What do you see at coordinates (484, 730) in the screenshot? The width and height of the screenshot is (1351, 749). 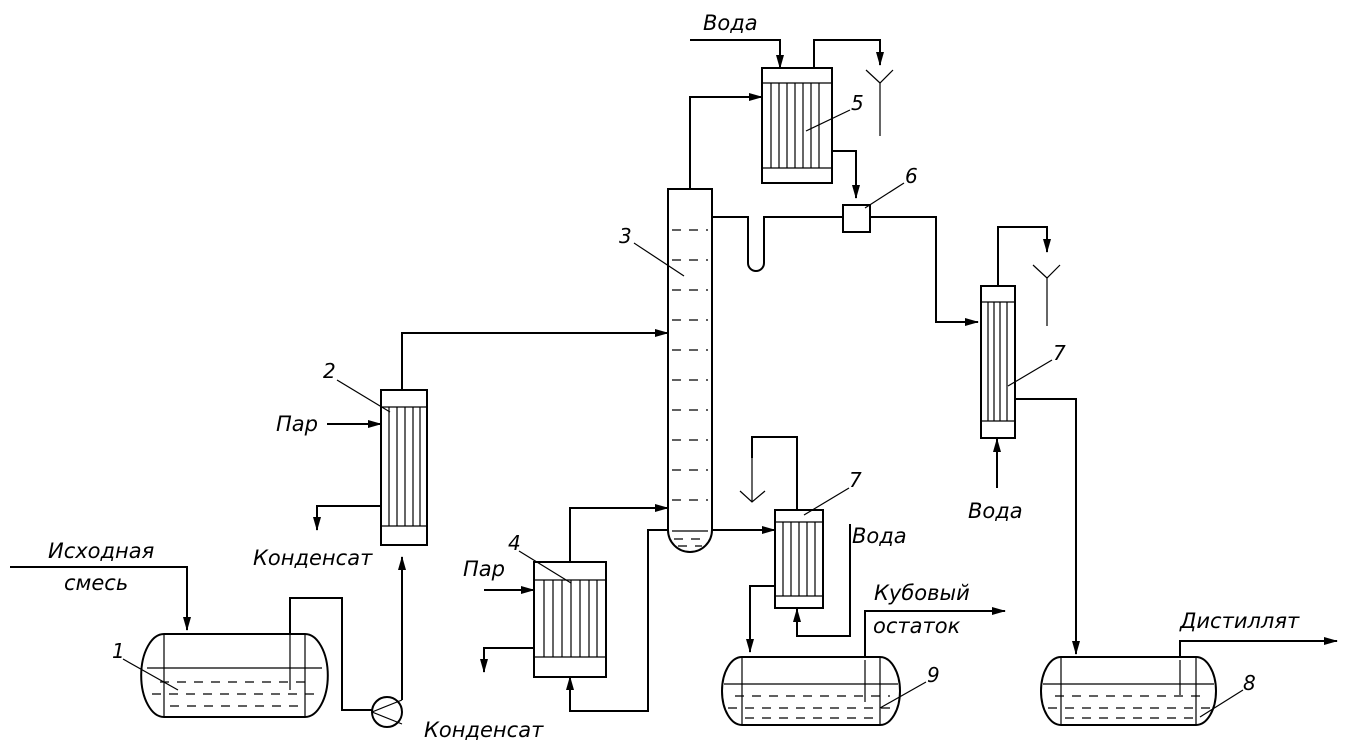 I see `label-condensate-boiler: Конденсат` at bounding box center [484, 730].